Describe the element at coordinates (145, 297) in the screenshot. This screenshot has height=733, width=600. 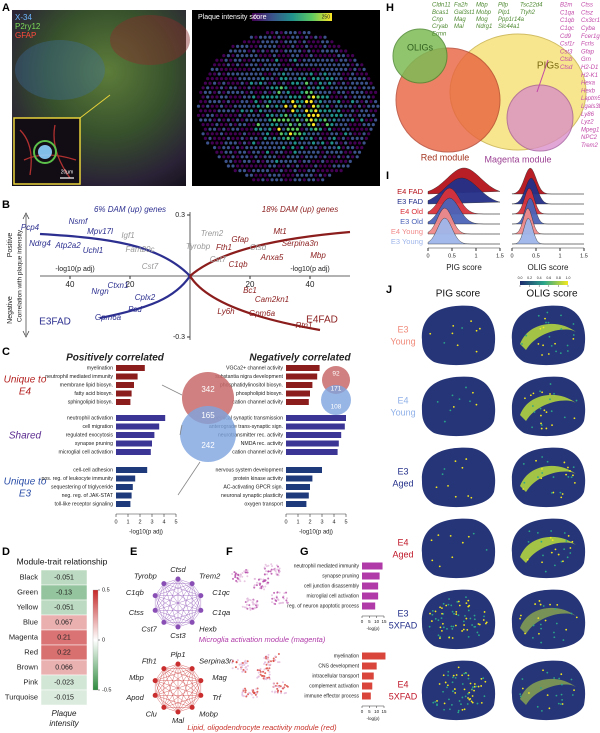
I see `trend-curve` at that location.